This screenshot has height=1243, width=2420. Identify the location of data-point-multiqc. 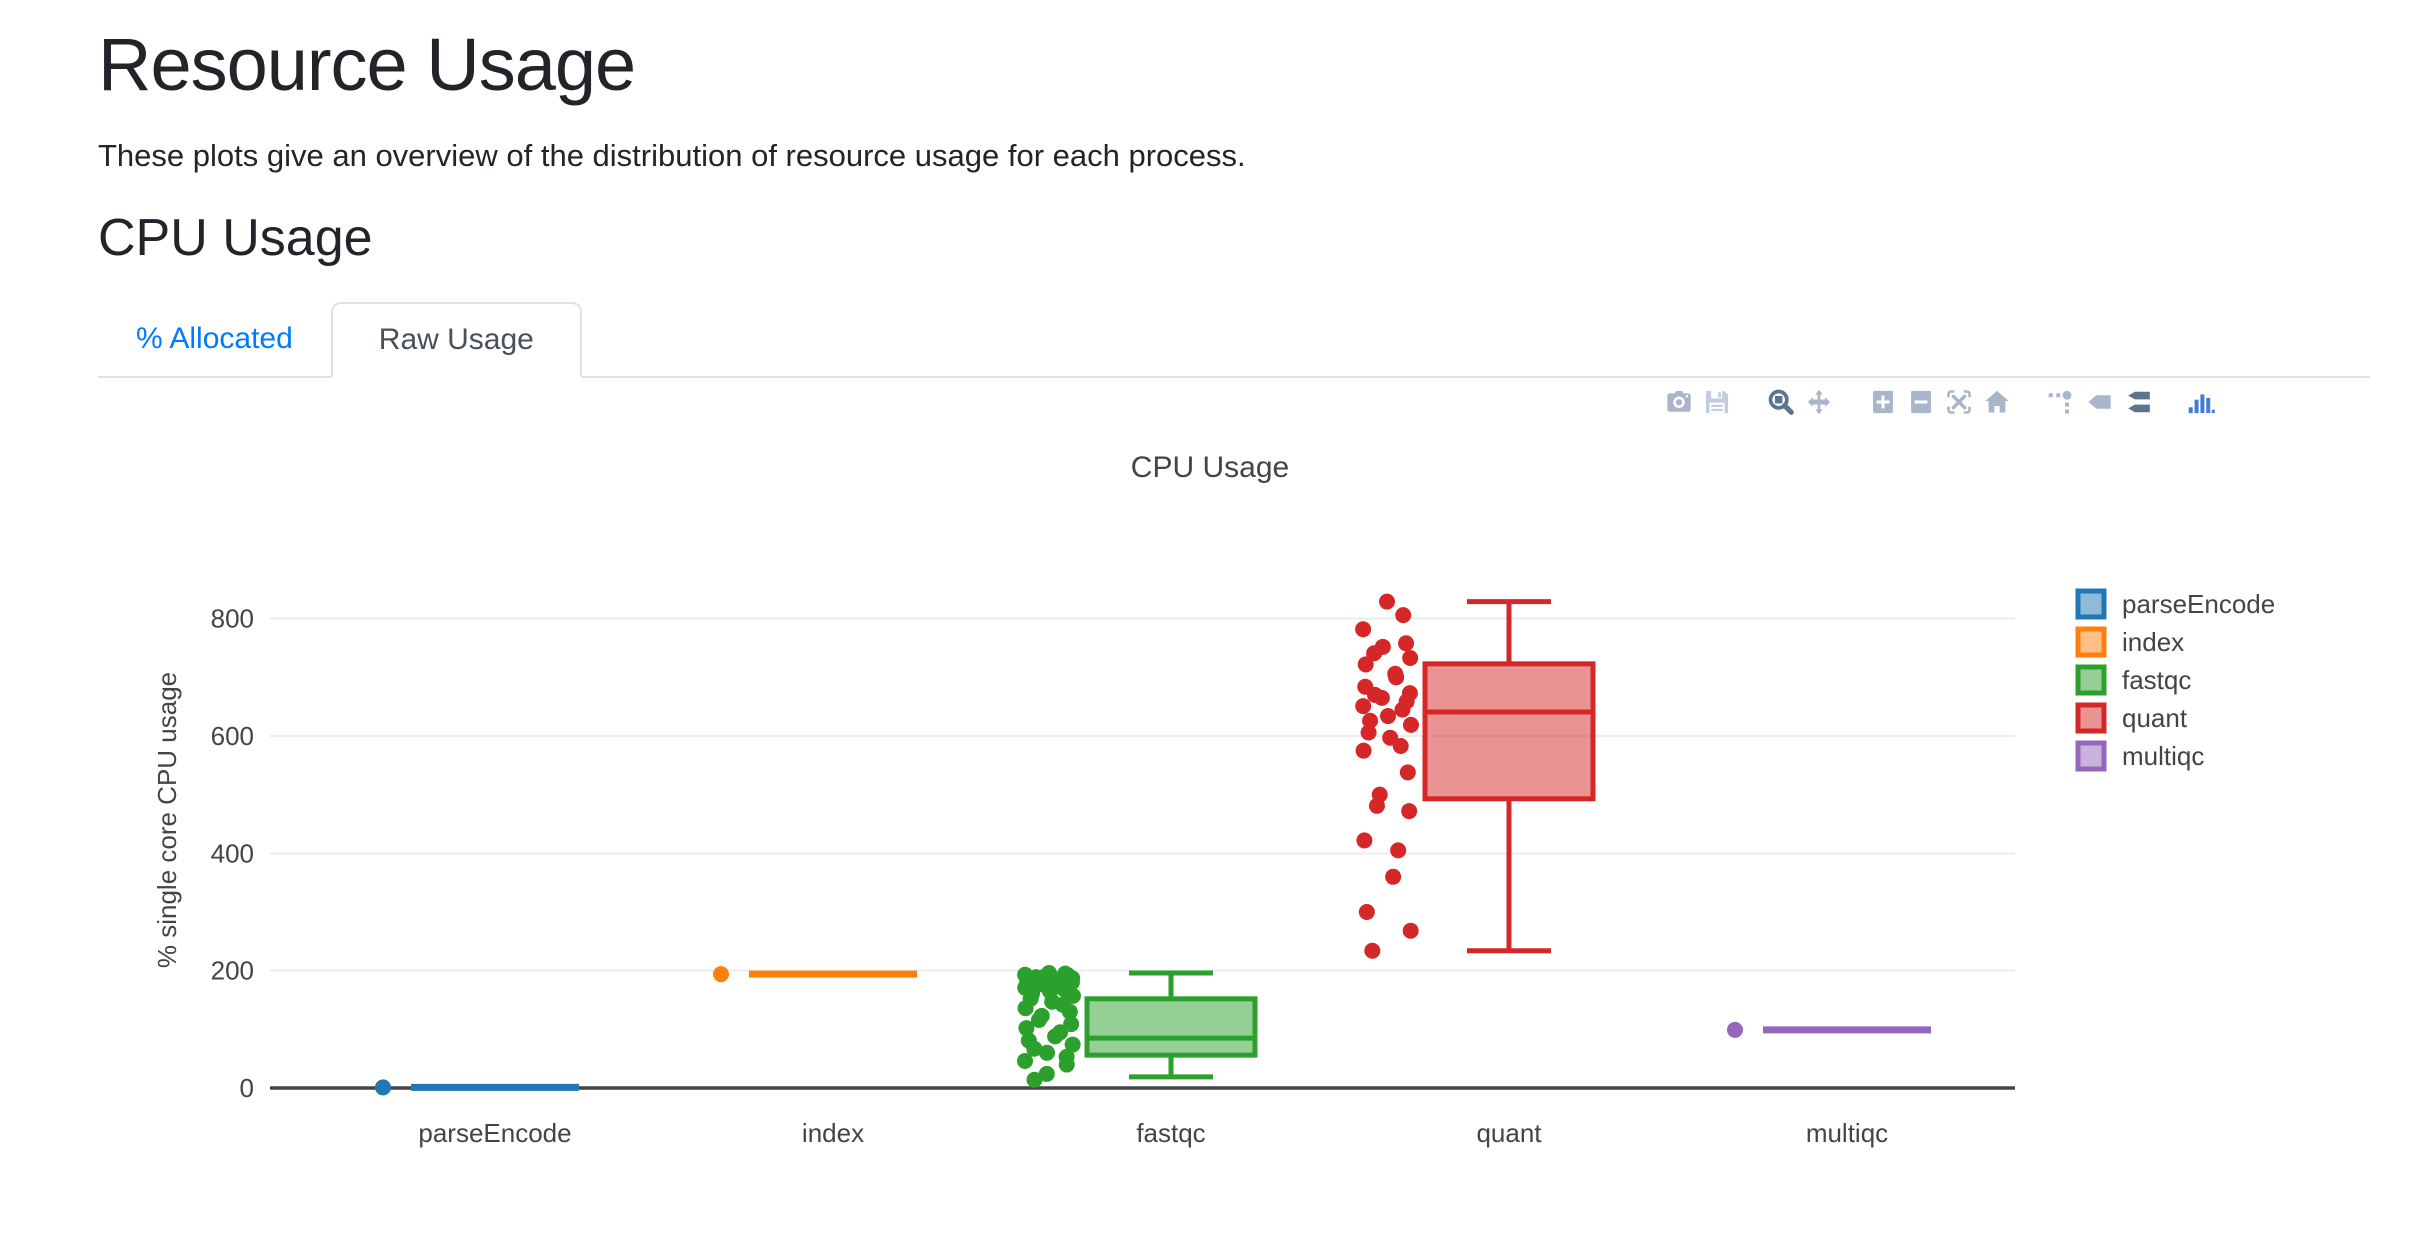
(1735, 1029).